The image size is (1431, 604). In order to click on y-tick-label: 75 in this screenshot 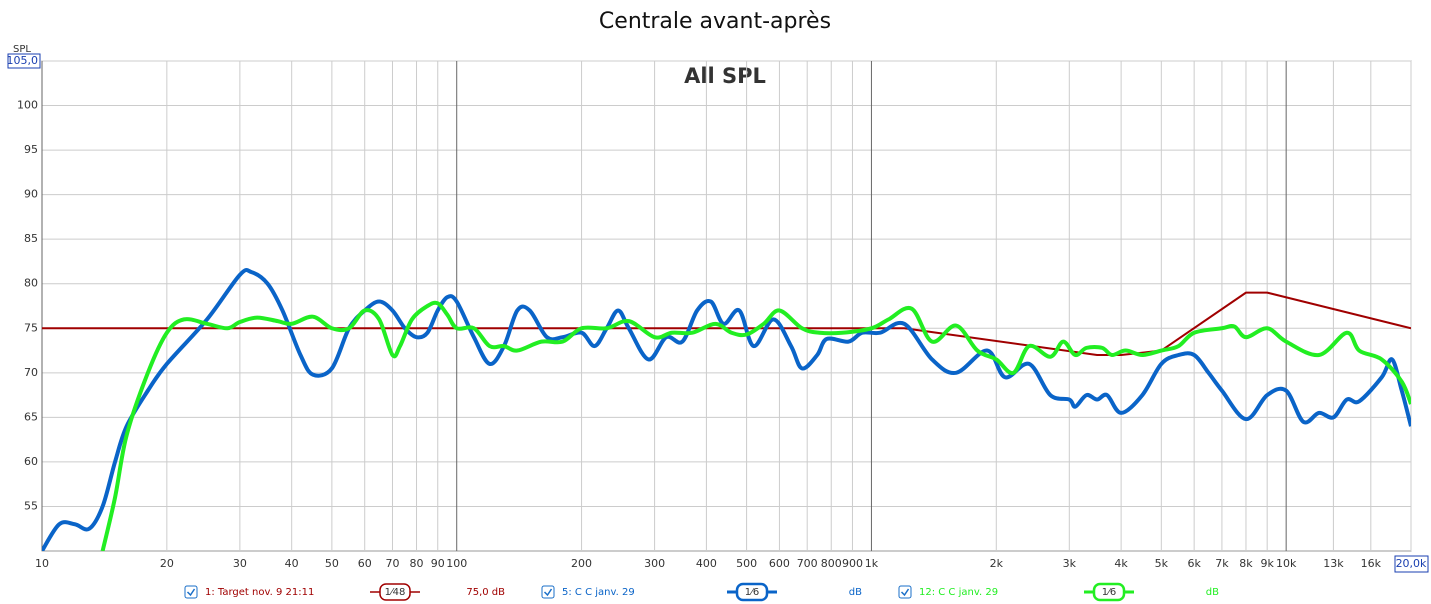, I will do `click(31, 327)`.